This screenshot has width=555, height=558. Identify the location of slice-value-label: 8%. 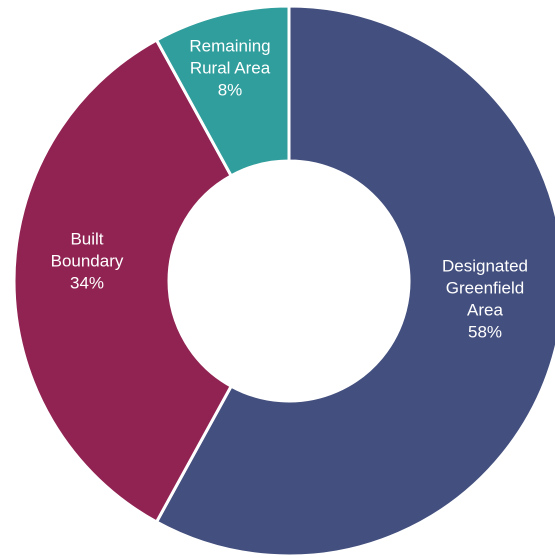
(230, 89).